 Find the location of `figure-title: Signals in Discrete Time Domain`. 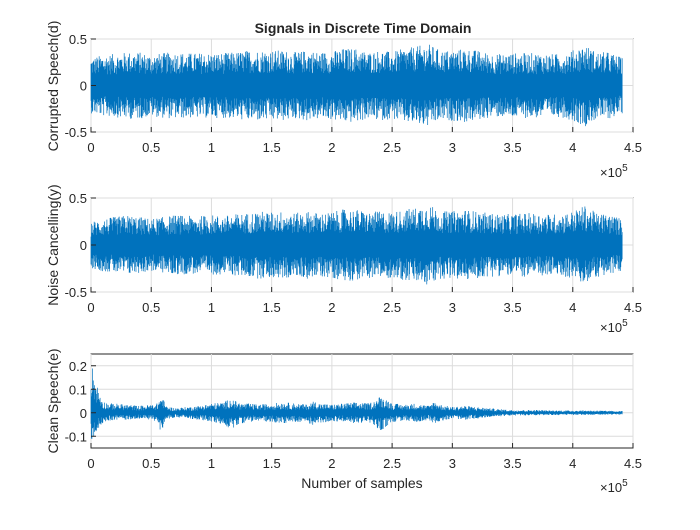

figure-title: Signals in Discrete Time Domain is located at coordinates (363, 28).